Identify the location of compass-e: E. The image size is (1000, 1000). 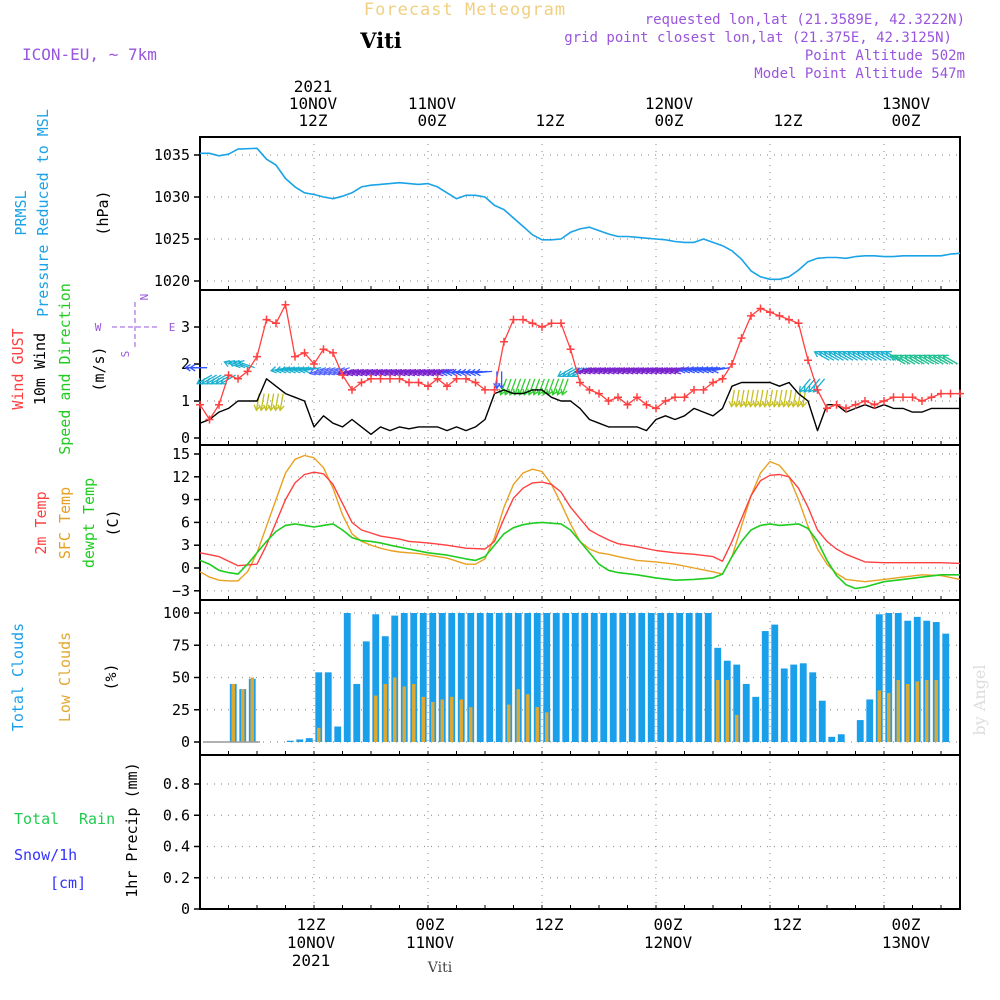
(172, 327).